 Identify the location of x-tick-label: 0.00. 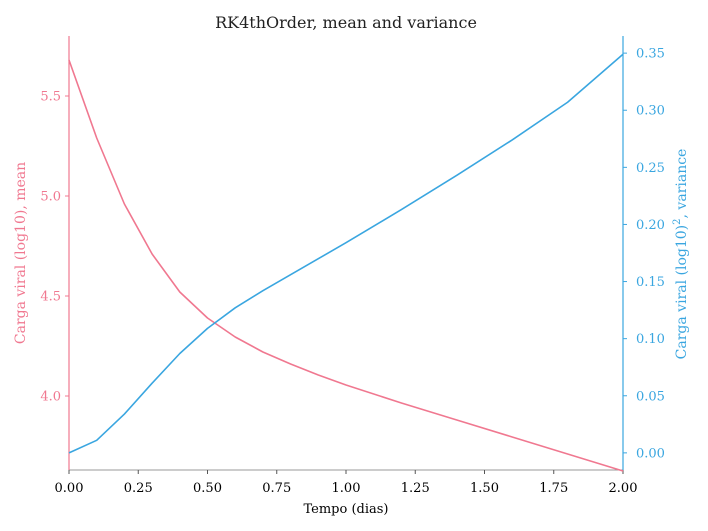
(69, 488).